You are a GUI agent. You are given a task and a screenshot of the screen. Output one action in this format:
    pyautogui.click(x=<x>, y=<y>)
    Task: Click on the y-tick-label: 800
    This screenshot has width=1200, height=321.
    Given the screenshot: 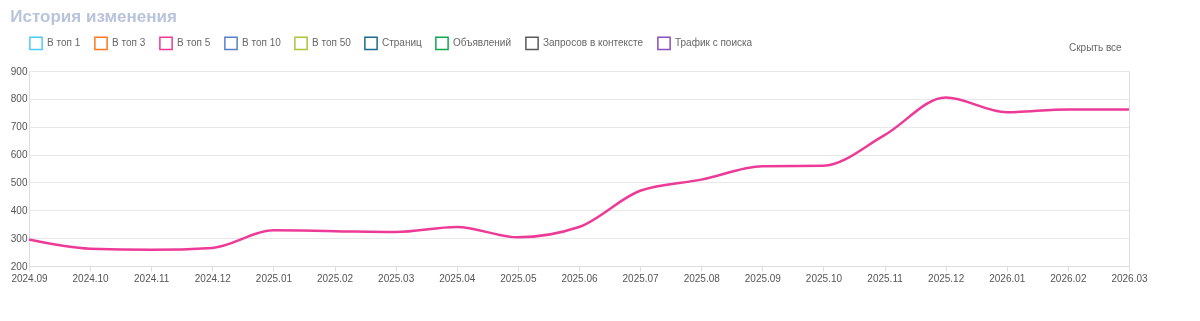 What is the action you would take?
    pyautogui.click(x=19, y=99)
    